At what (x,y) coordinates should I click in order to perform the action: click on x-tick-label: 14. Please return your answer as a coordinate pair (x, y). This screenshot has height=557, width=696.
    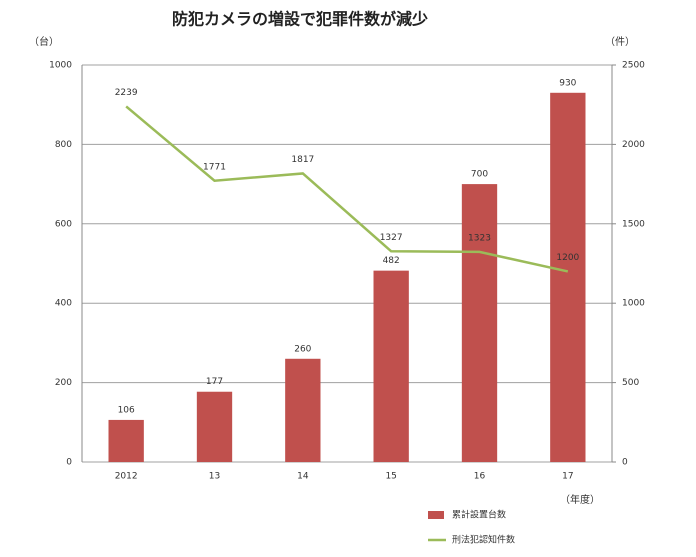
    Looking at the image, I should click on (303, 477).